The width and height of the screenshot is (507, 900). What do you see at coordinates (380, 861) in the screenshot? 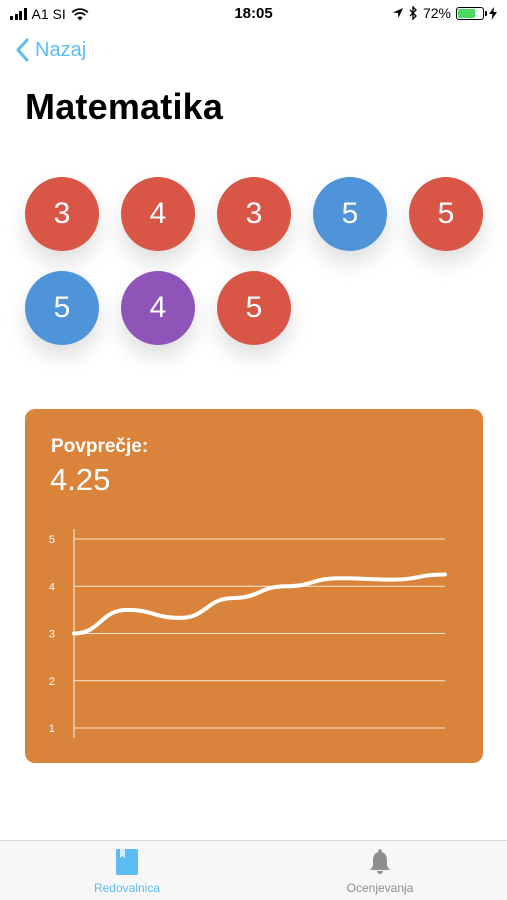
I see `bell-icon` at bounding box center [380, 861].